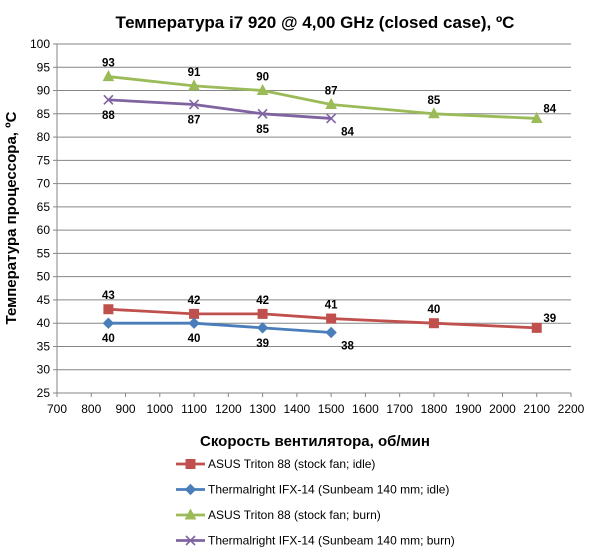 Image resolution: width=599 pixels, height=552 pixels. Describe the element at coordinates (40, 44) in the screenshot. I see `y-tick-label: 100` at that location.